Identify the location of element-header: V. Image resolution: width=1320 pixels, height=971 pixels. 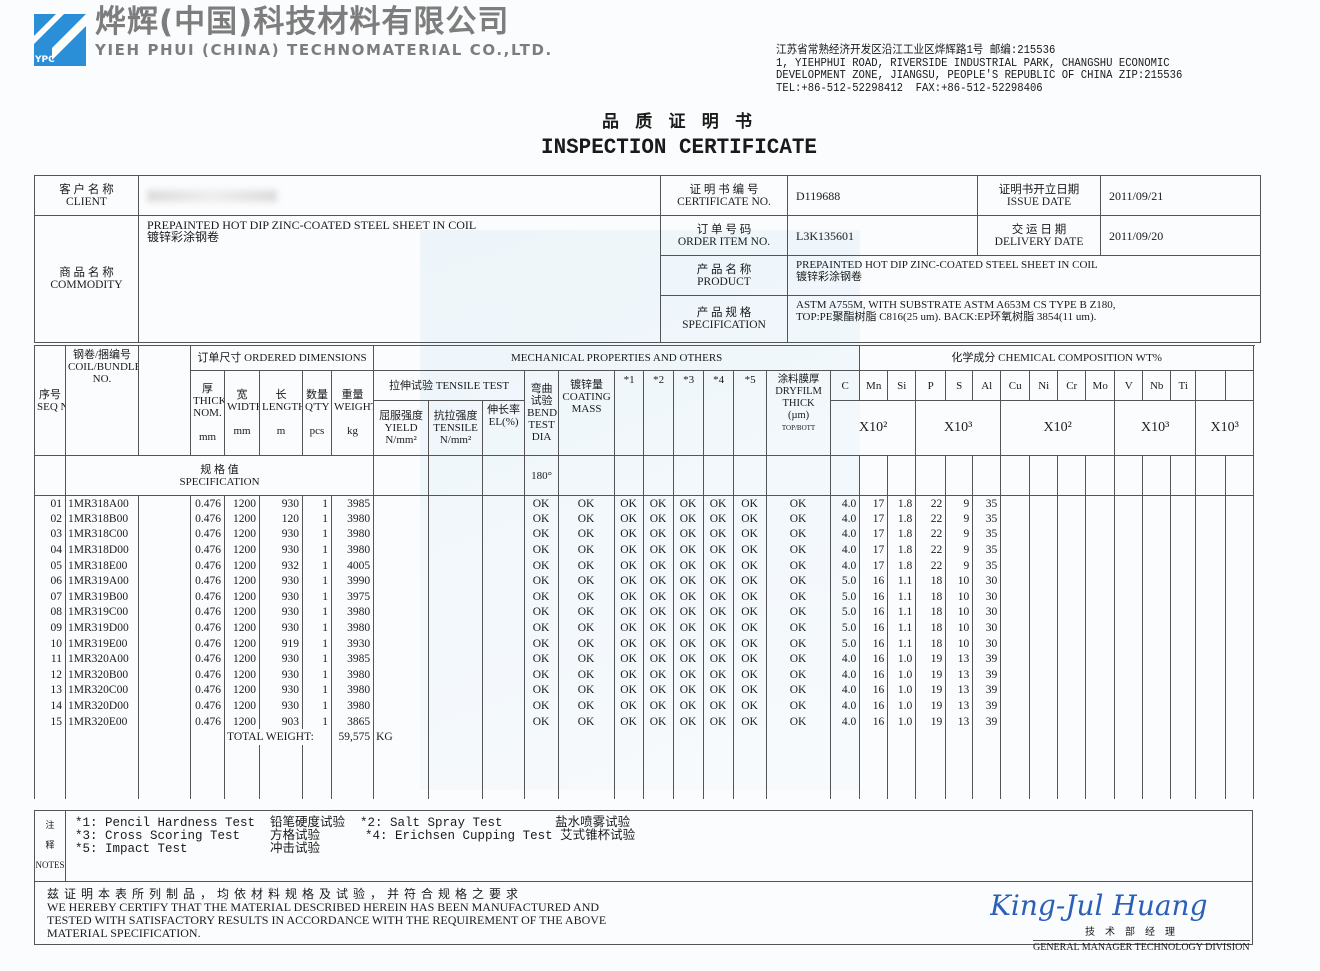
(1129, 385).